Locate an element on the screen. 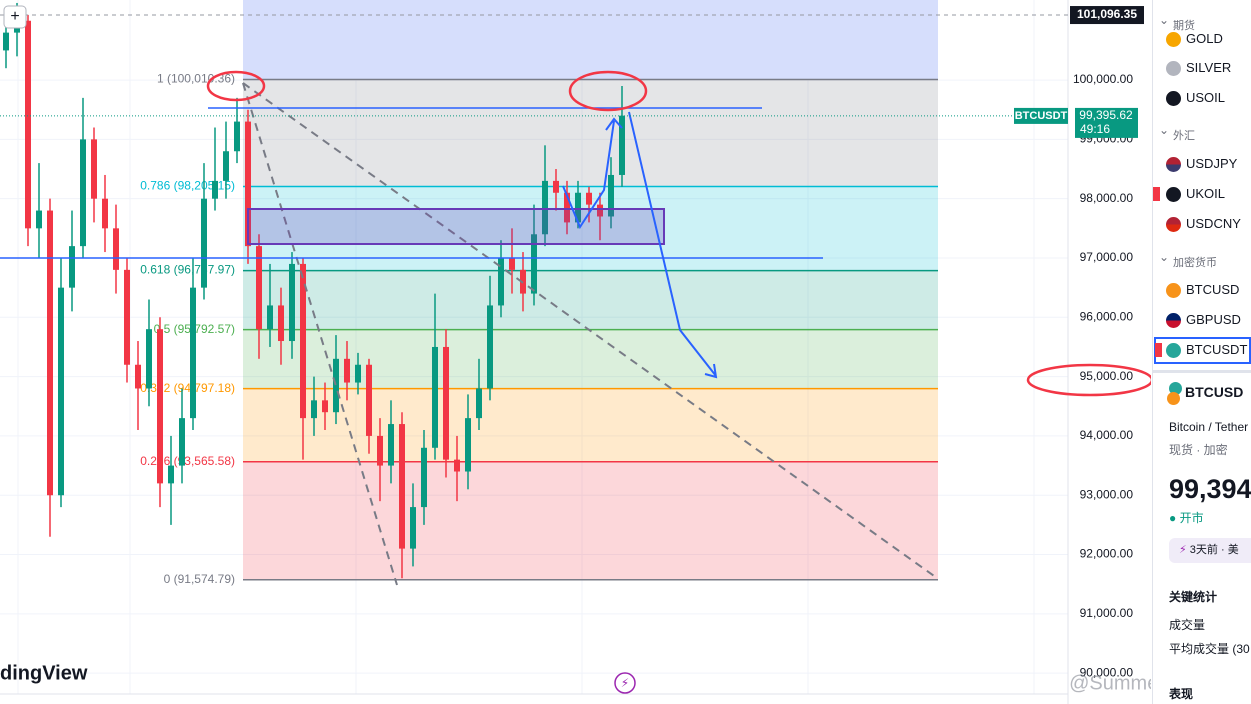 This screenshot has height=704, width=1251. watch-item: GOLD is located at coordinates (1194, 39).